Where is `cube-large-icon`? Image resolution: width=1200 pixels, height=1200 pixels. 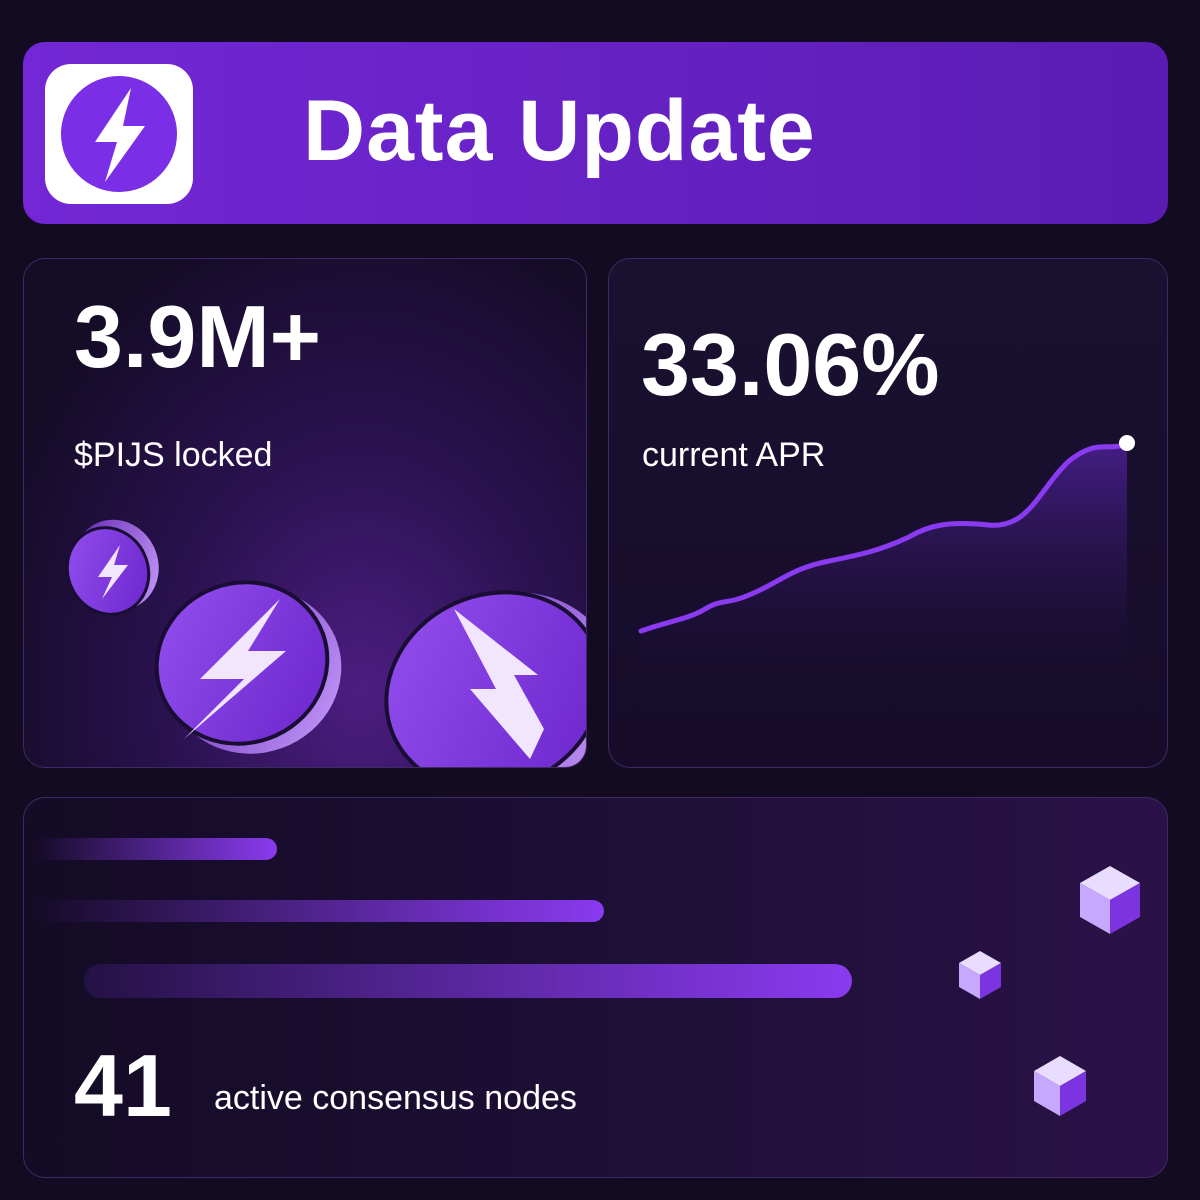
cube-large-icon is located at coordinates (1110, 900).